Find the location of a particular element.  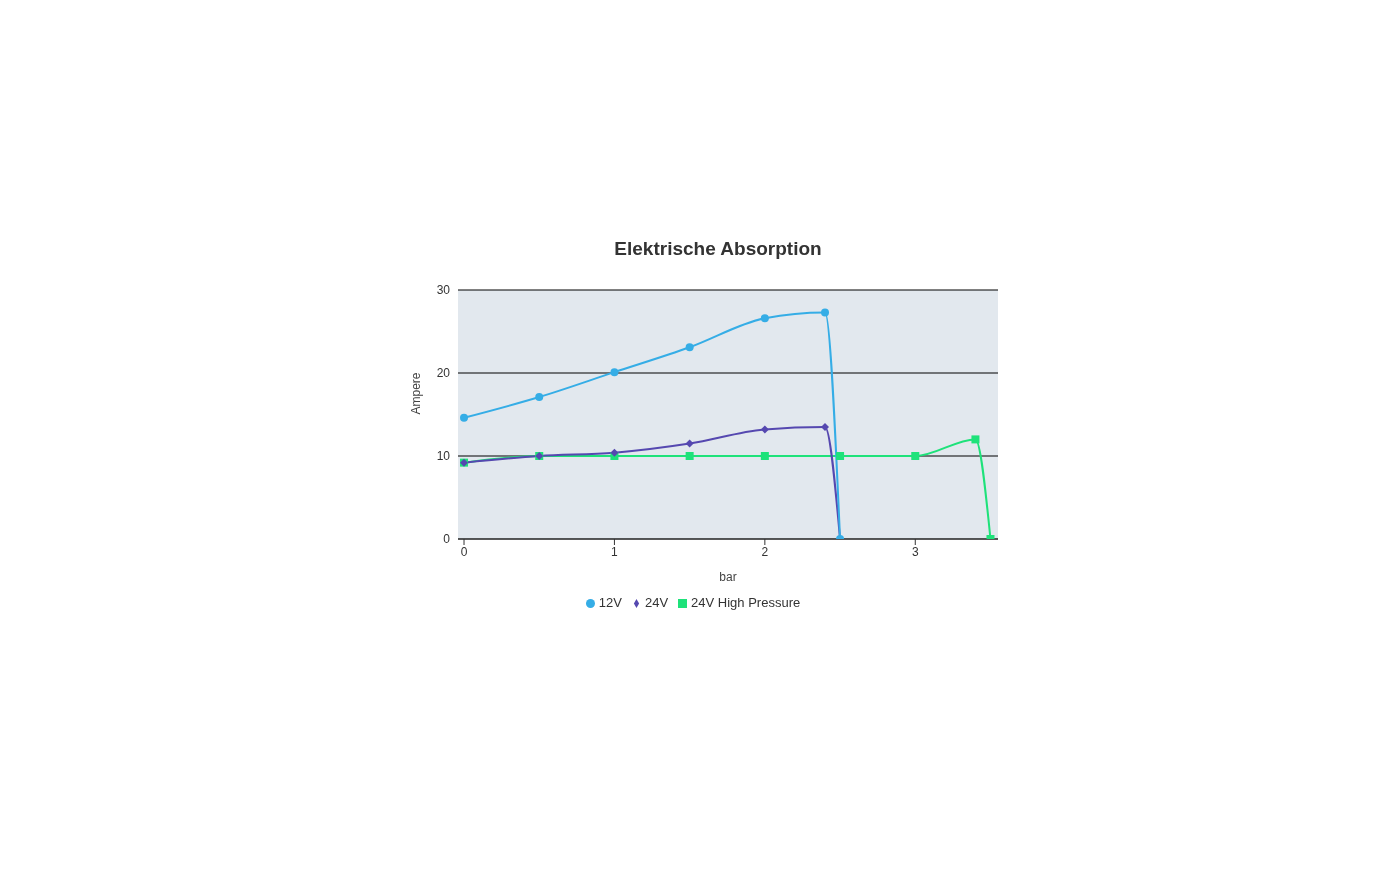

y-tick-label: 20 is located at coordinates (443, 373).